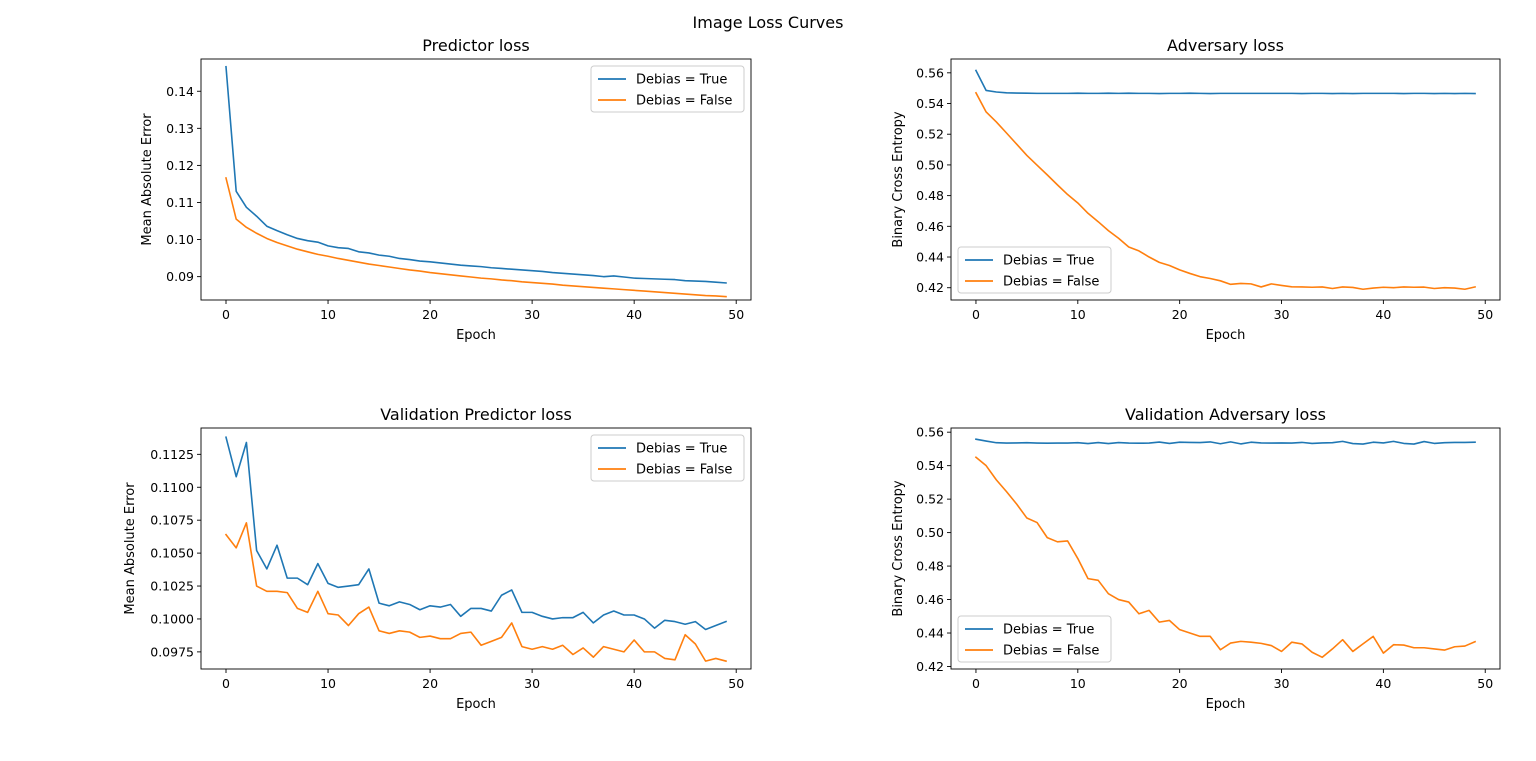 This screenshot has height=761, width=1536. Describe the element at coordinates (930, 103) in the screenshot. I see `y-tick-label: 0.54` at that location.